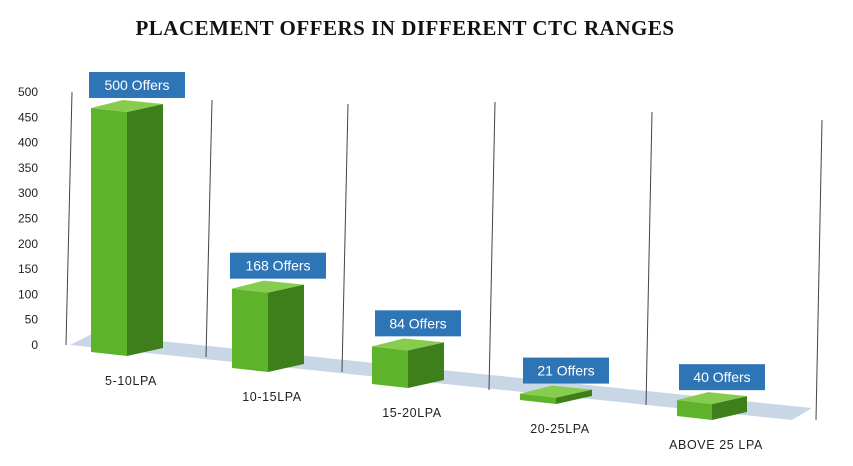 The image size is (853, 466). I want to click on y-tick-label: 50, so click(32, 320).